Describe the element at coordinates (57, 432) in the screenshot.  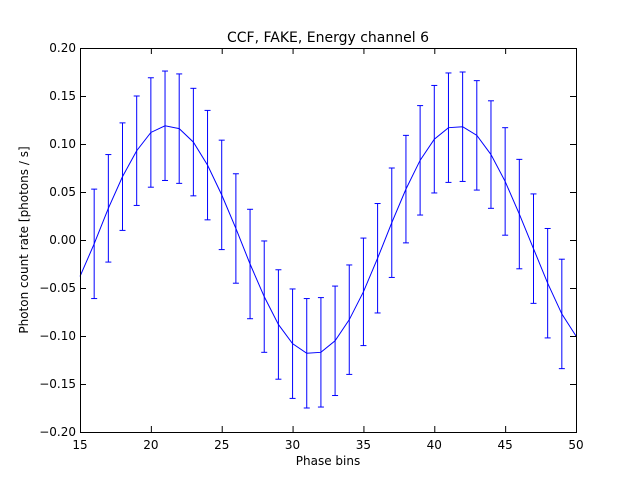
I see `y-tick-label: −0.20` at that location.